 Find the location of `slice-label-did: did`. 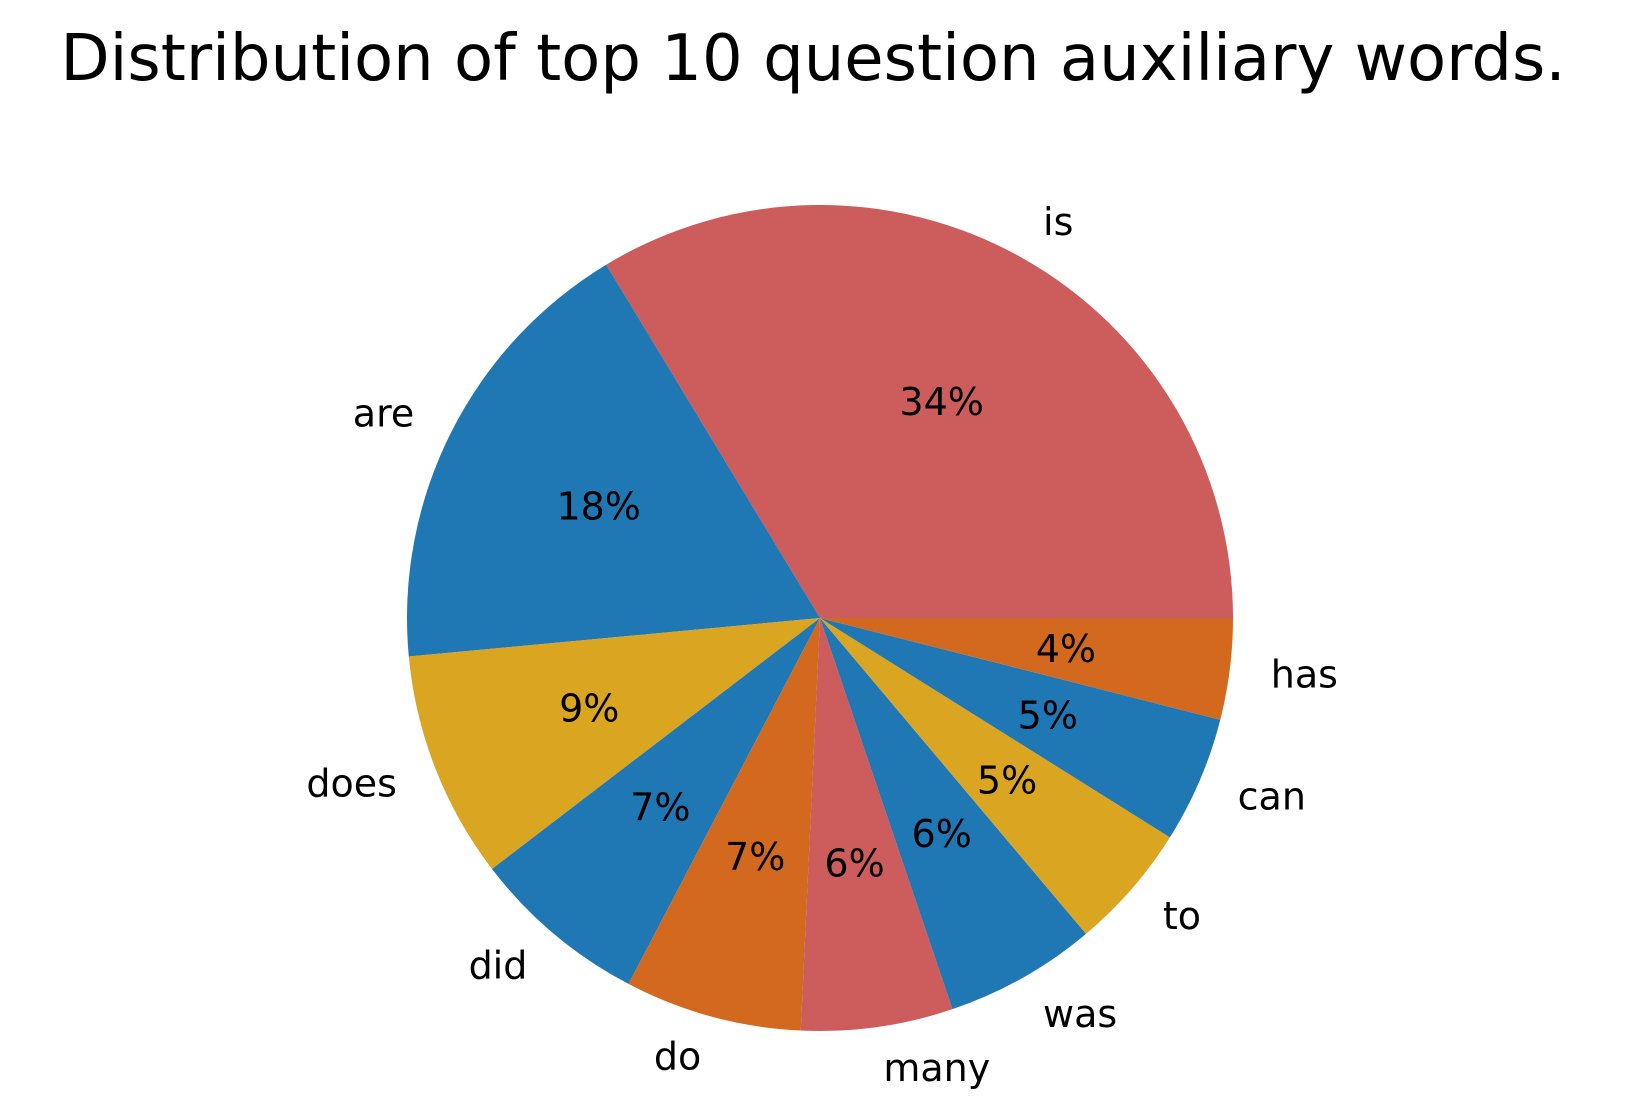

slice-label-did: did is located at coordinates (498, 966).